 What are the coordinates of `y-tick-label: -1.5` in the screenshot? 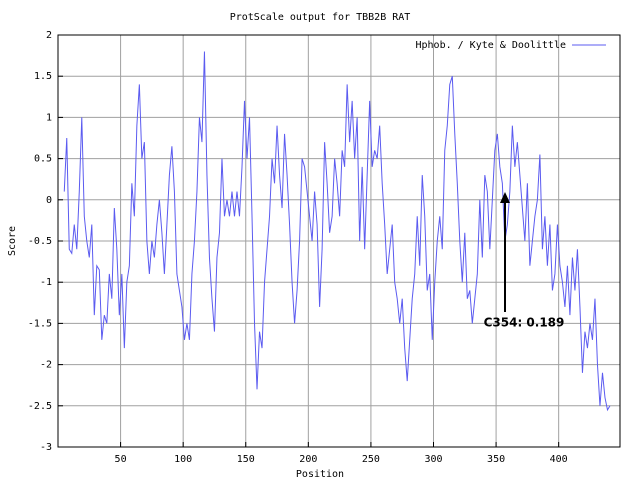 It's located at (40, 323).